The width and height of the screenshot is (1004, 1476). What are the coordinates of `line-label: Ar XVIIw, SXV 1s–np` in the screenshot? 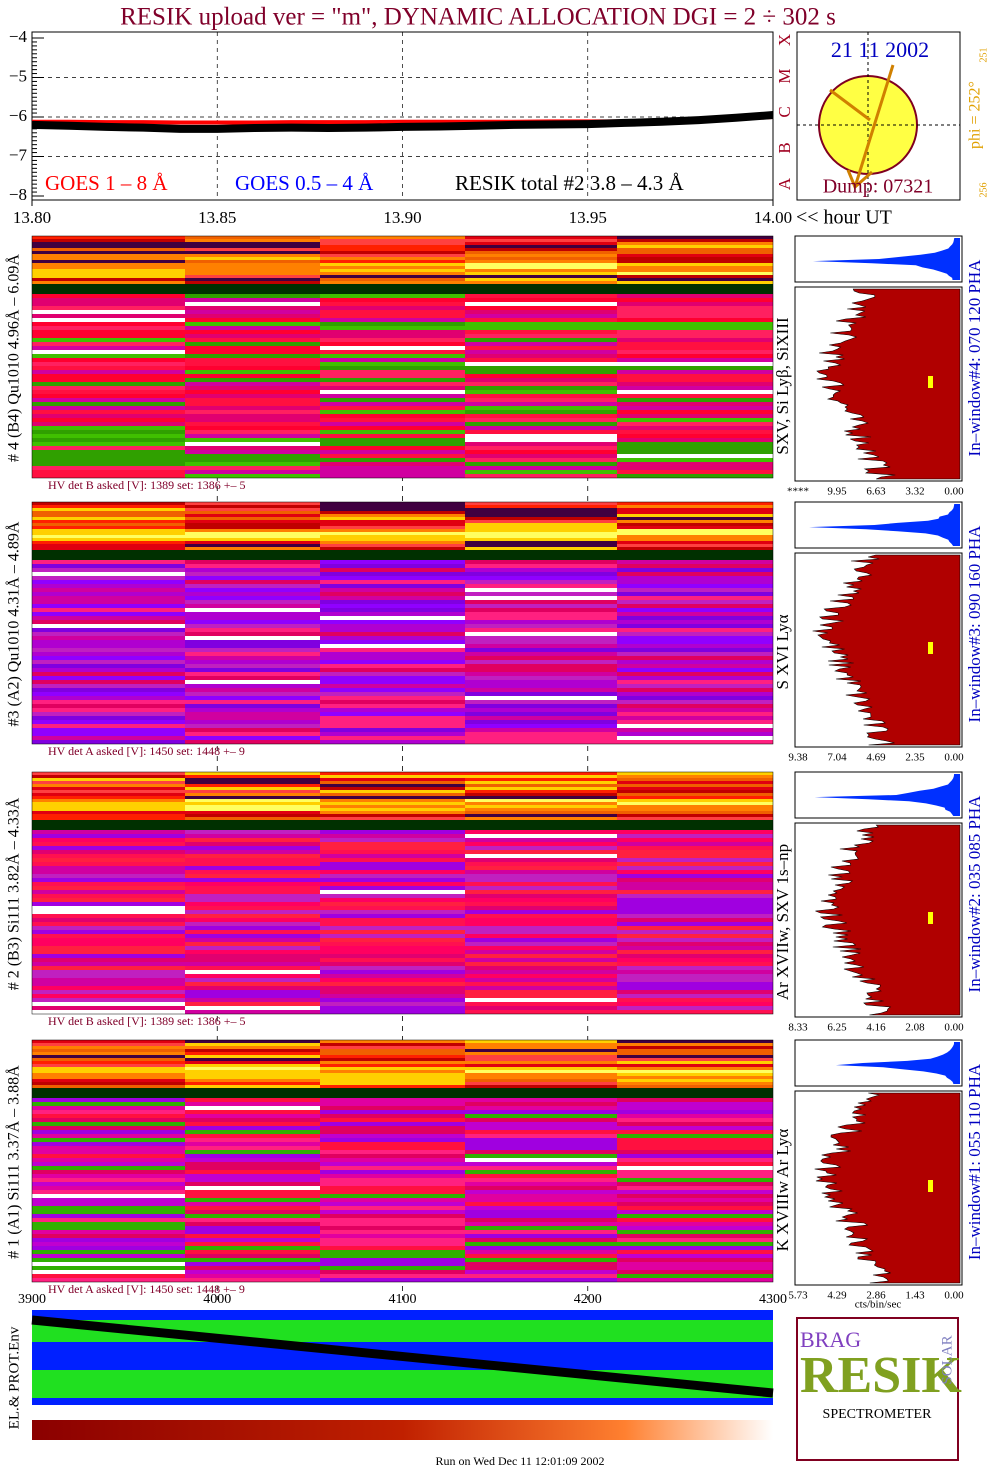 It's located at (782, 922).